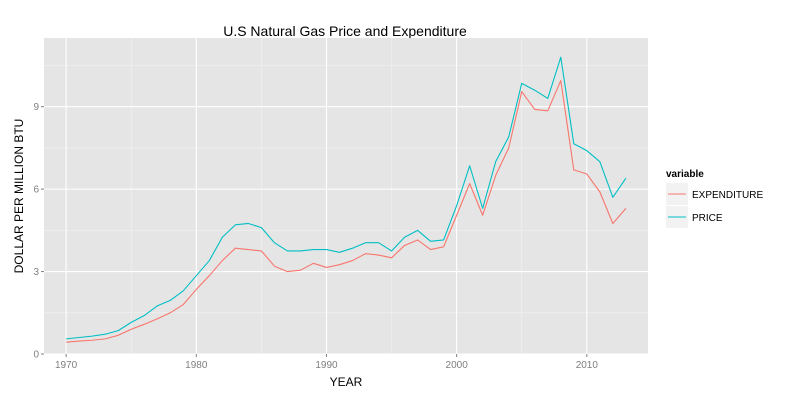  I want to click on x-tick-label: 2000, so click(457, 365).